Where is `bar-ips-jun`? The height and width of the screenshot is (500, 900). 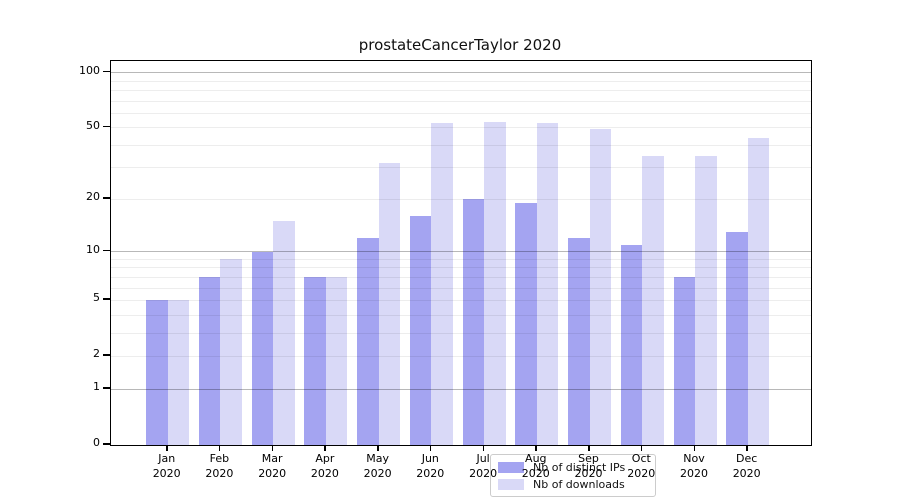 bar-ips-jun is located at coordinates (420, 330).